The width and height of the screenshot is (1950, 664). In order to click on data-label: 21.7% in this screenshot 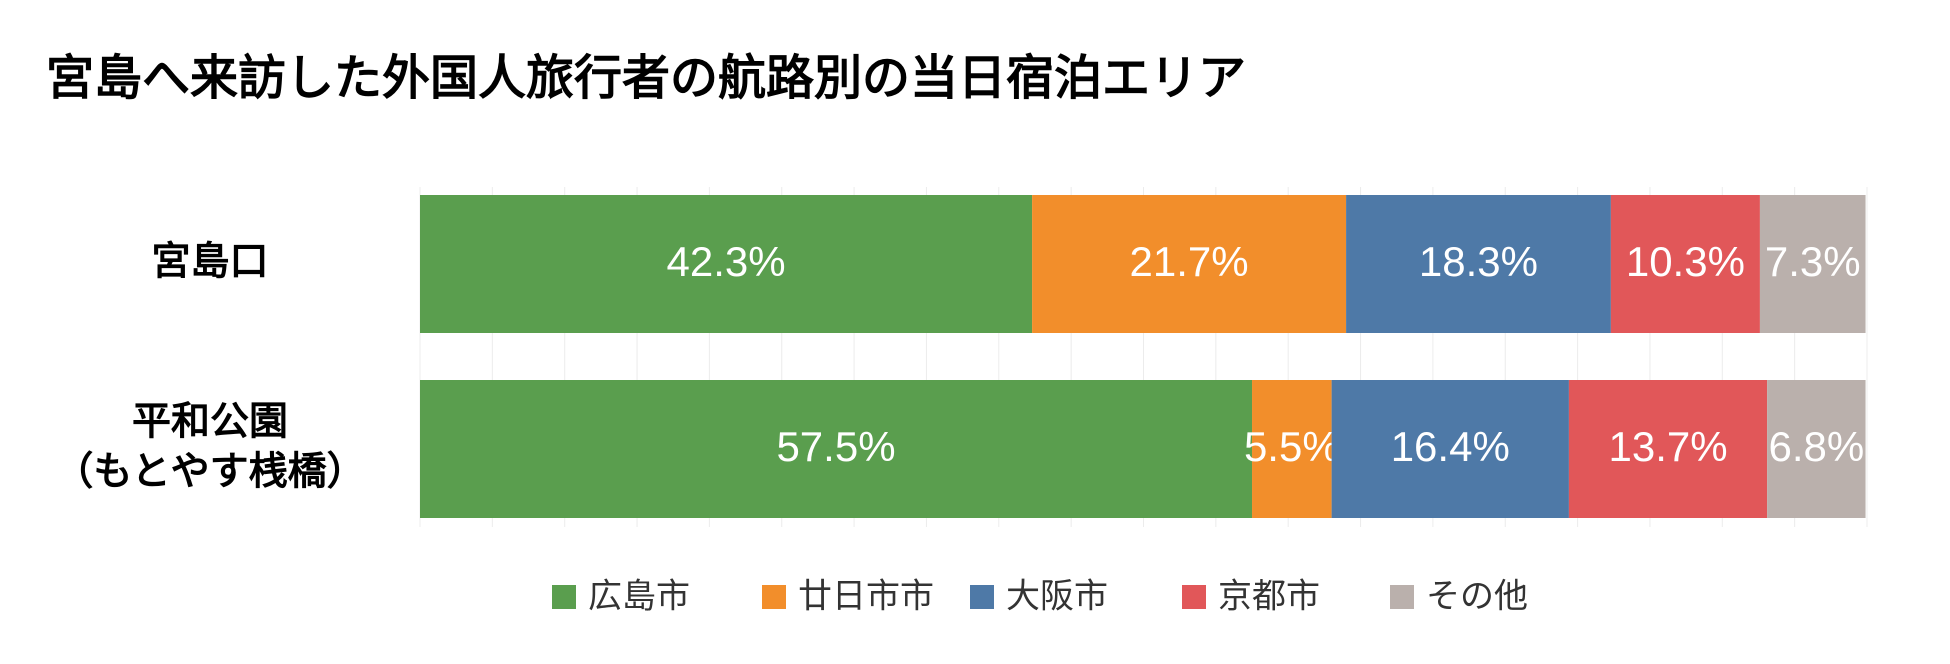, I will do `click(1189, 261)`.